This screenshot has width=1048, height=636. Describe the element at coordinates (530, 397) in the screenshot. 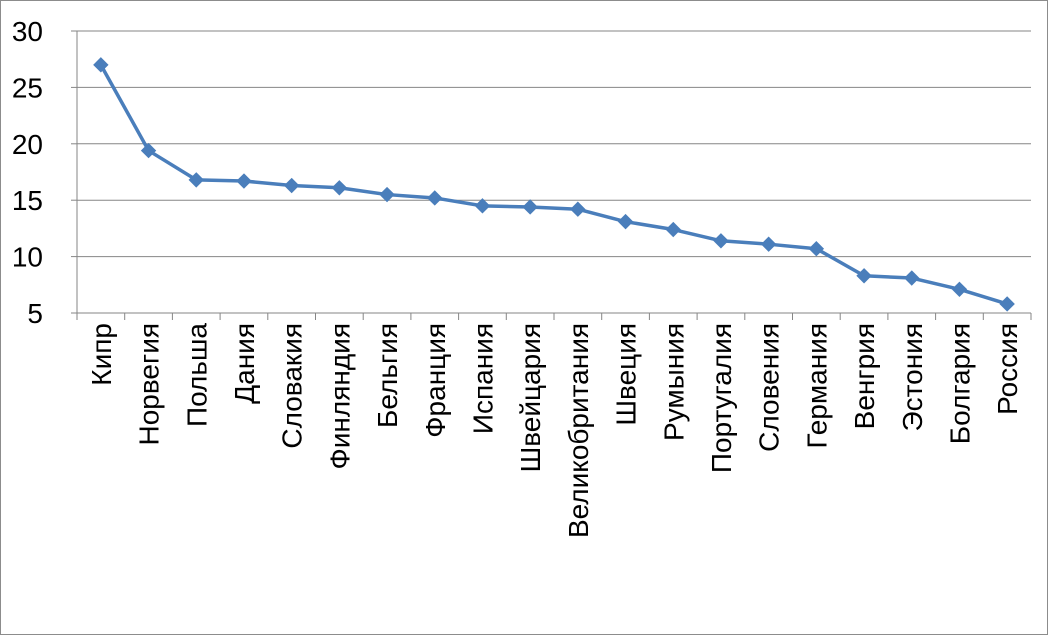

I see `category-label: Швейцария` at that location.